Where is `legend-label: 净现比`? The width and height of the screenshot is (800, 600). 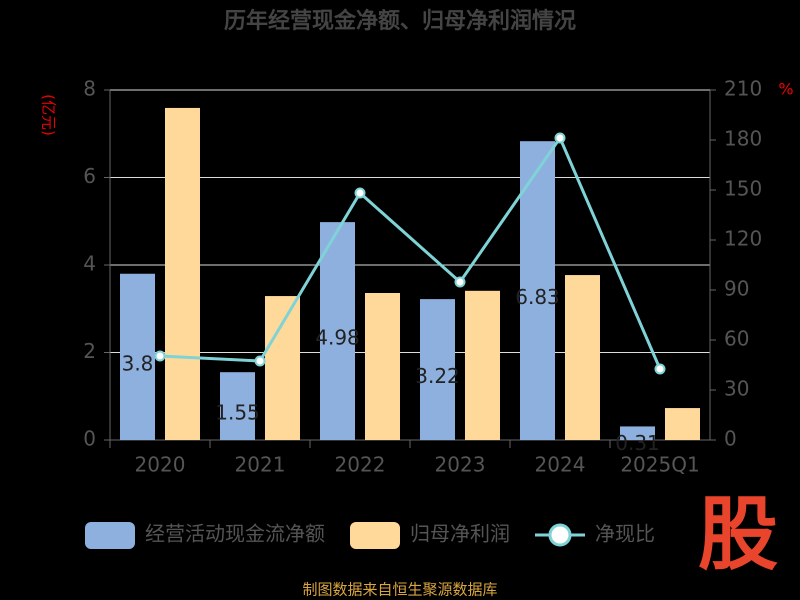 legend-label: 净现比 is located at coordinates (625, 534).